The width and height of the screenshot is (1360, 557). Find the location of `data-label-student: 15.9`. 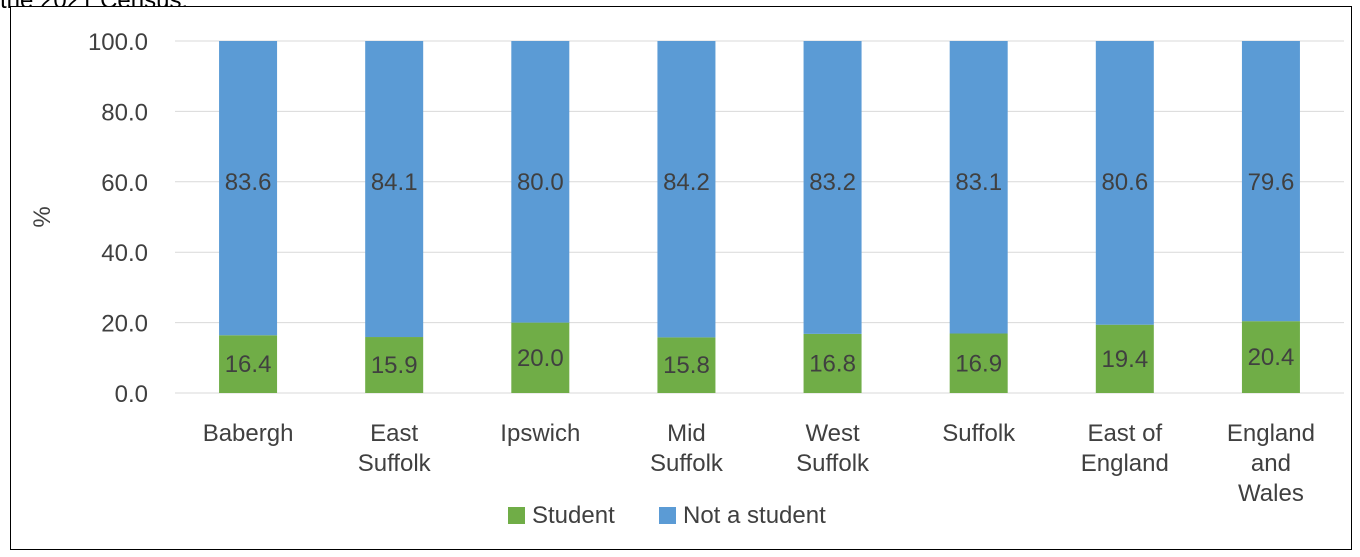

data-label-student: 15.9 is located at coordinates (394, 365).